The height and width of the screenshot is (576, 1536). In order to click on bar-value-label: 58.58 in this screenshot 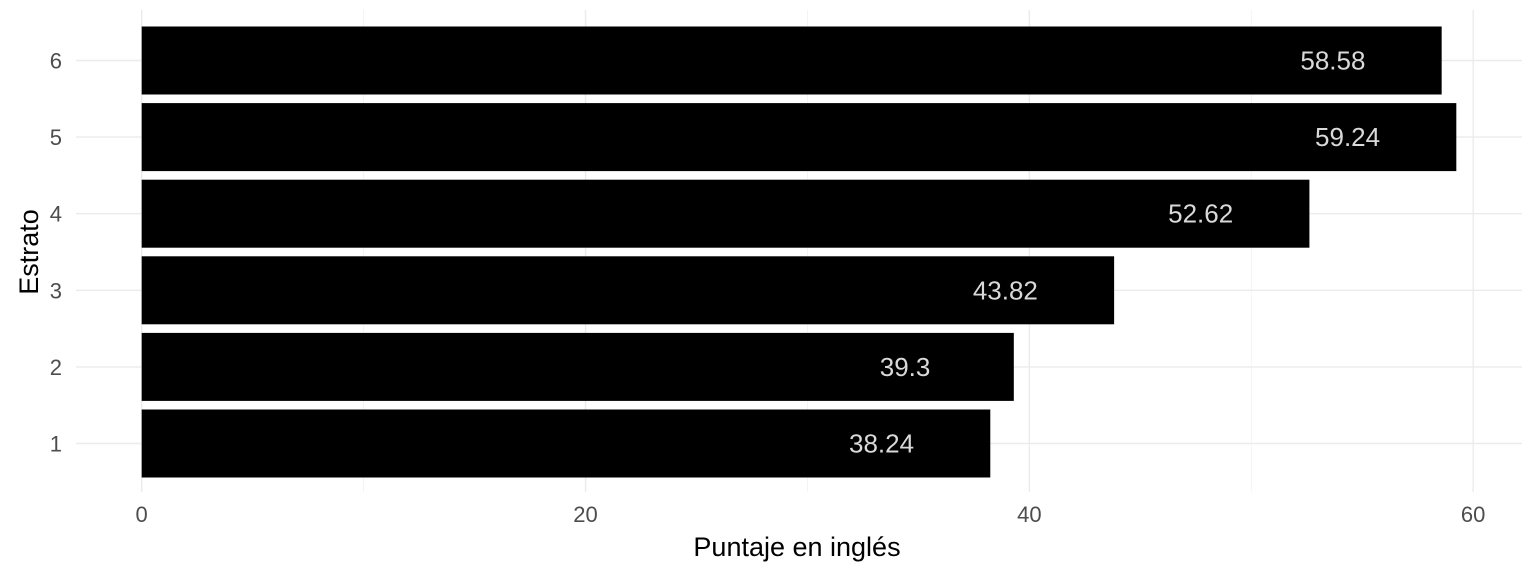, I will do `click(1332, 61)`.